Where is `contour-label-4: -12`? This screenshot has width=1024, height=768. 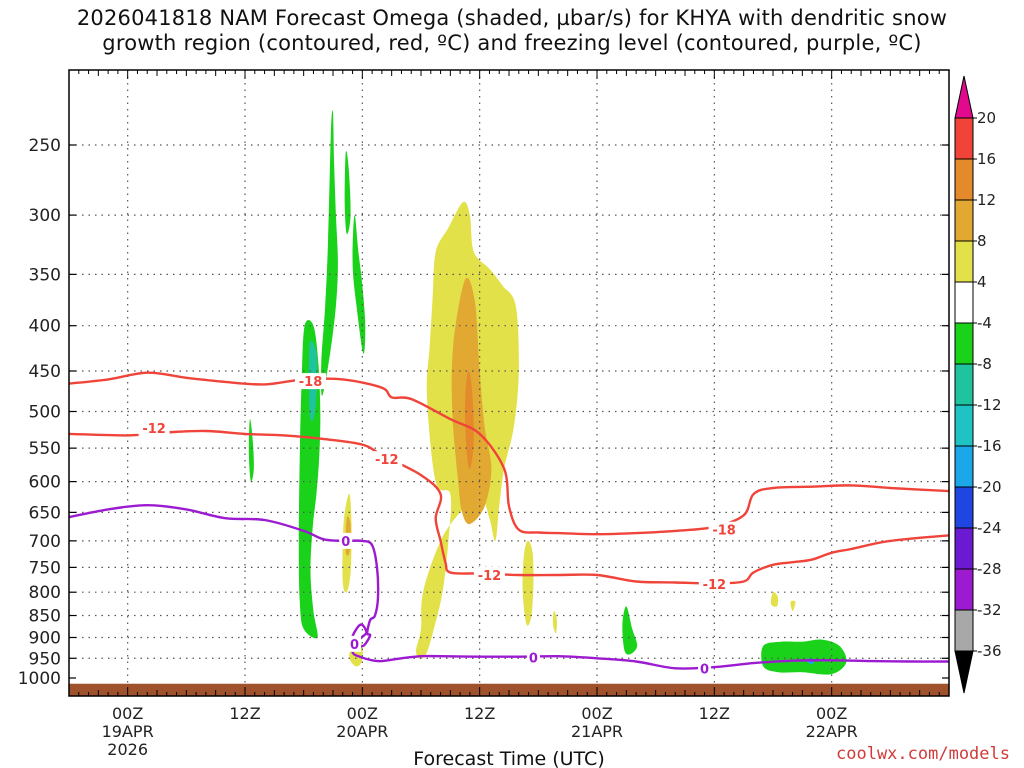
contour-label-4: -12 is located at coordinates (490, 576).